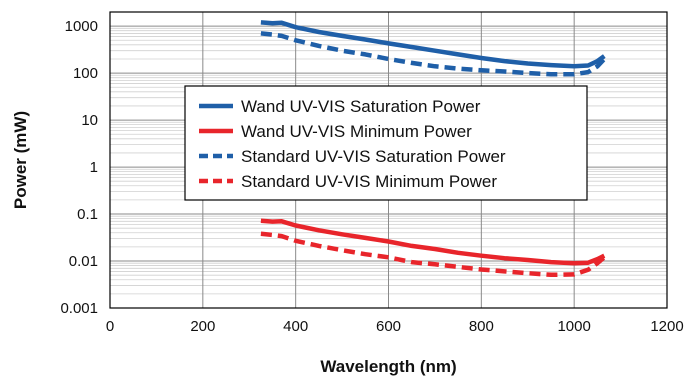  What do you see at coordinates (81, 26) in the screenshot?
I see `y-tick-label: 1000` at bounding box center [81, 26].